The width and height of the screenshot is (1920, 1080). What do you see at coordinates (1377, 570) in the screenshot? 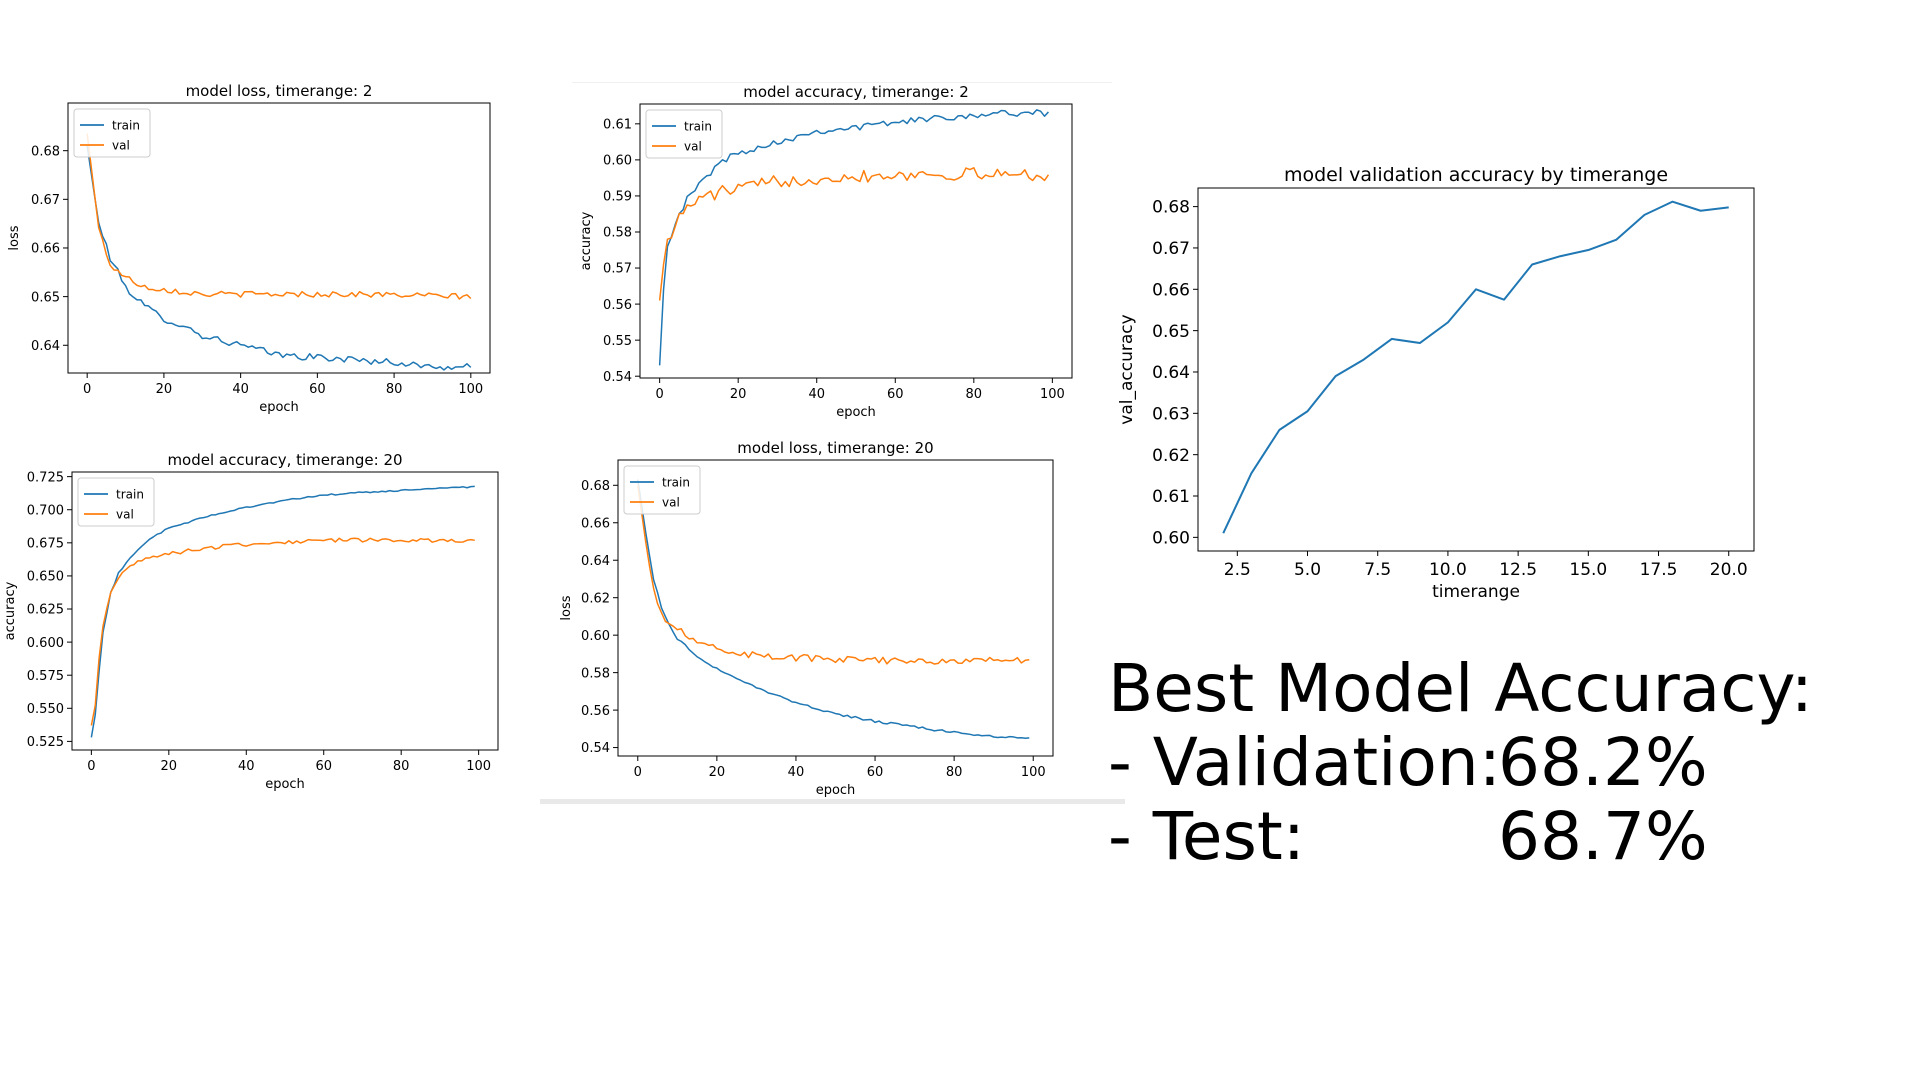
I see `x-tick-label: 7.5` at bounding box center [1377, 570].